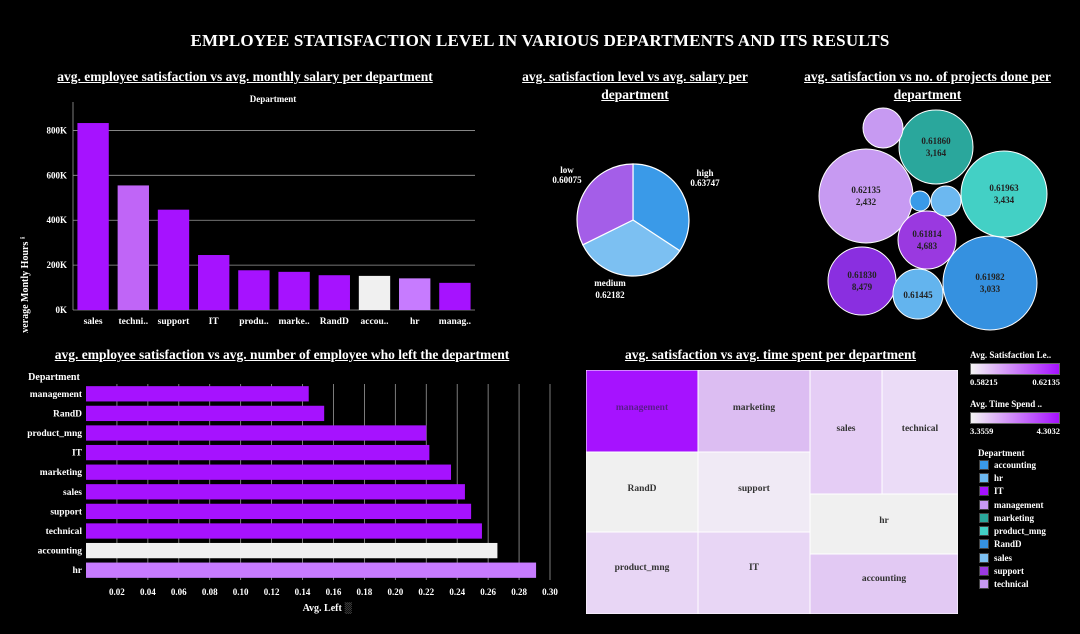 This screenshot has height=634, width=1080. I want to click on time-legend-title: Avg. Time Spend .., so click(1006, 404).